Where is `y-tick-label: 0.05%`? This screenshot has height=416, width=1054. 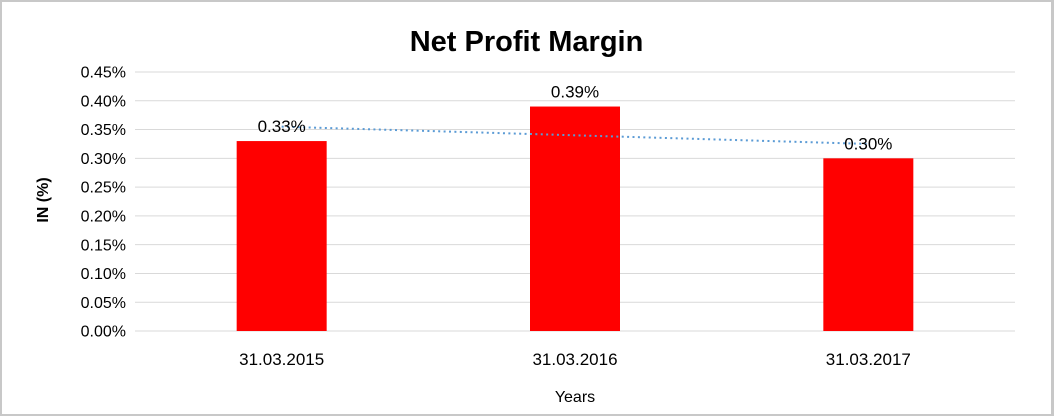
y-tick-label: 0.05% is located at coordinates (103, 303).